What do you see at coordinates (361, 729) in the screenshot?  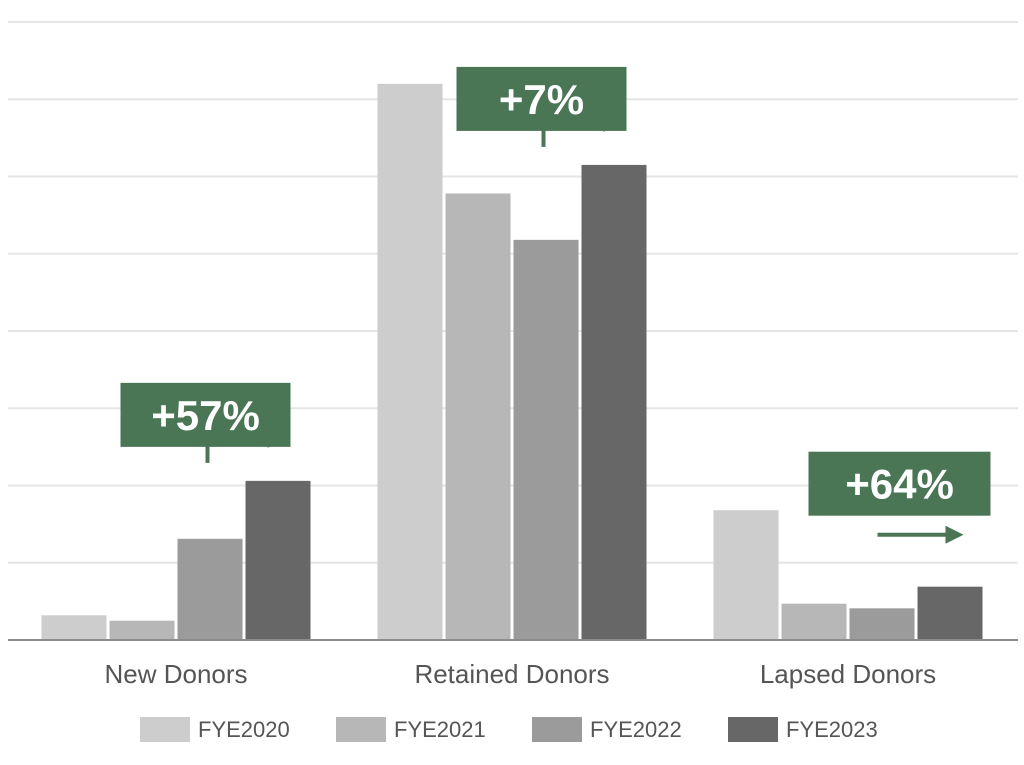 I see `legend-swatch-fye2021` at bounding box center [361, 729].